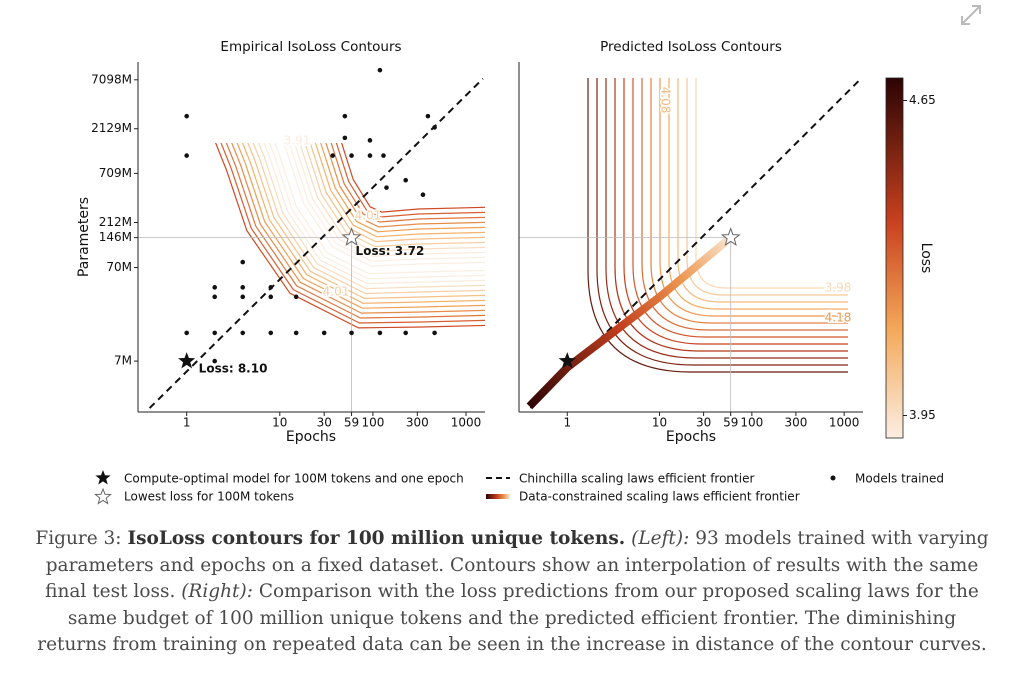 This screenshot has height=689, width=1024. I want to click on caption-label: Figure 3:, so click(81, 538).